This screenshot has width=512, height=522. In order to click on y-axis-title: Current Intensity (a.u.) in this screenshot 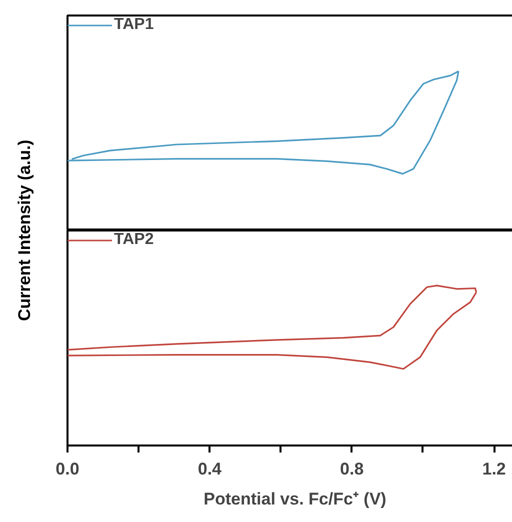, I will do `click(24, 230)`.